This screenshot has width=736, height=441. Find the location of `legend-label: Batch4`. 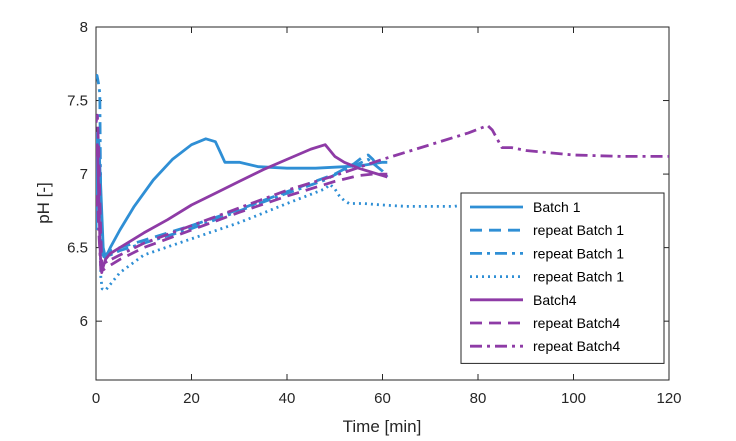

legend-label: Batch4 is located at coordinates (555, 300).